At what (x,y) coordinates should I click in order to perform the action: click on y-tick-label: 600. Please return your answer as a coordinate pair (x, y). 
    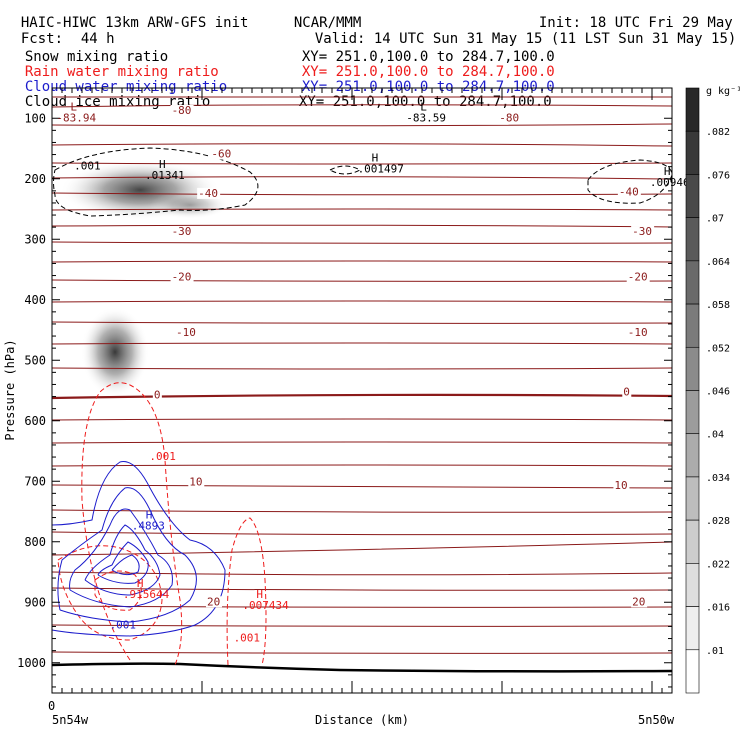
    Looking at the image, I should click on (35, 421).